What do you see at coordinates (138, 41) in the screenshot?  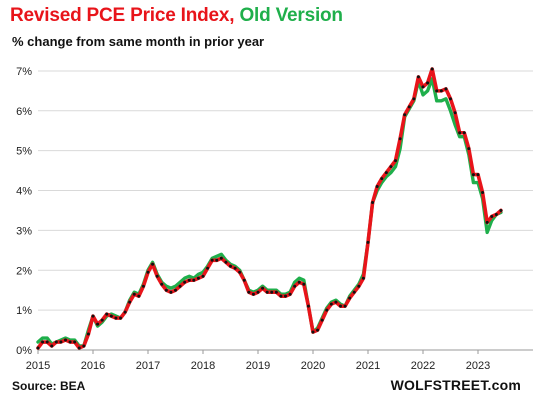 I see `chart-subtitle: % change from same month in prior year` at bounding box center [138, 41].